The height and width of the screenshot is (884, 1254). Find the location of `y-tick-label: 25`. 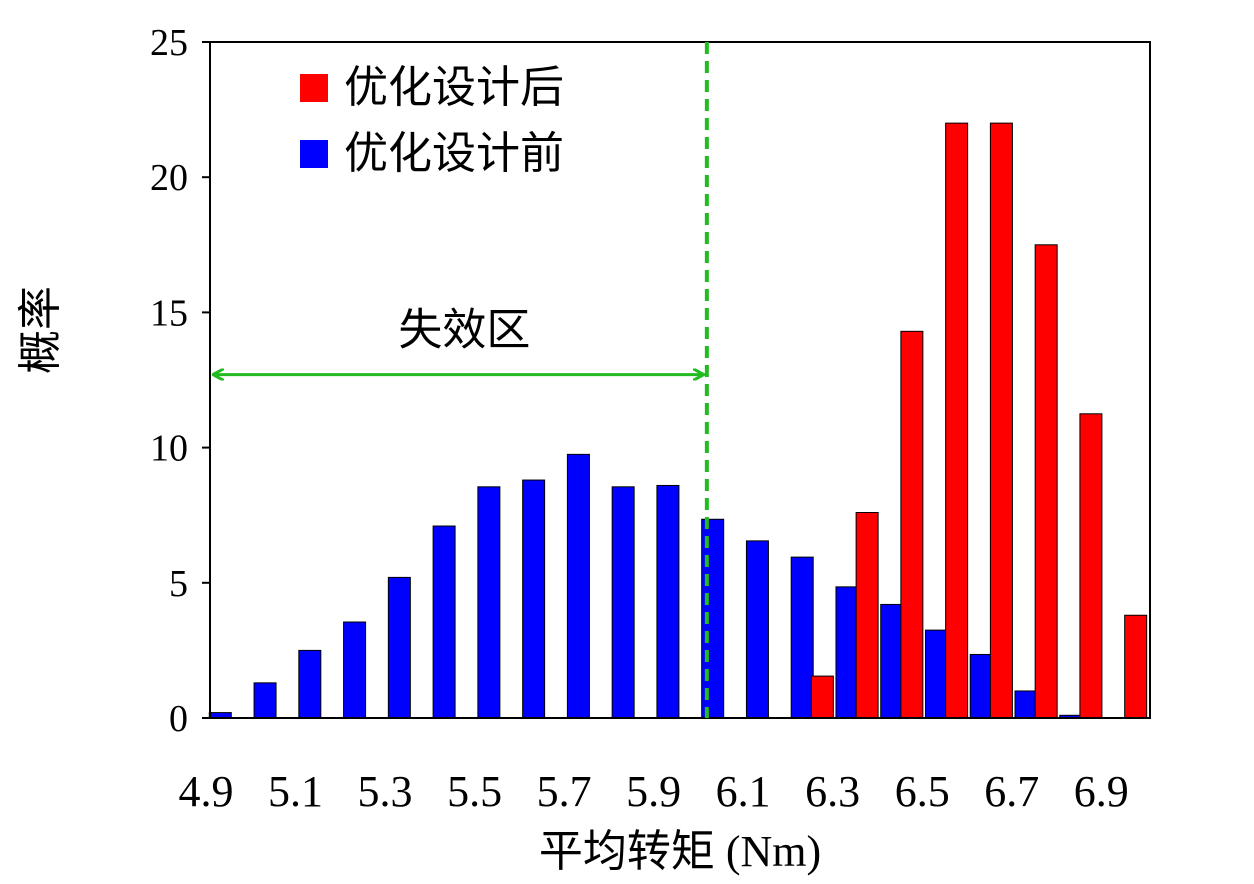

y-tick-label: 25 is located at coordinates (169, 43).